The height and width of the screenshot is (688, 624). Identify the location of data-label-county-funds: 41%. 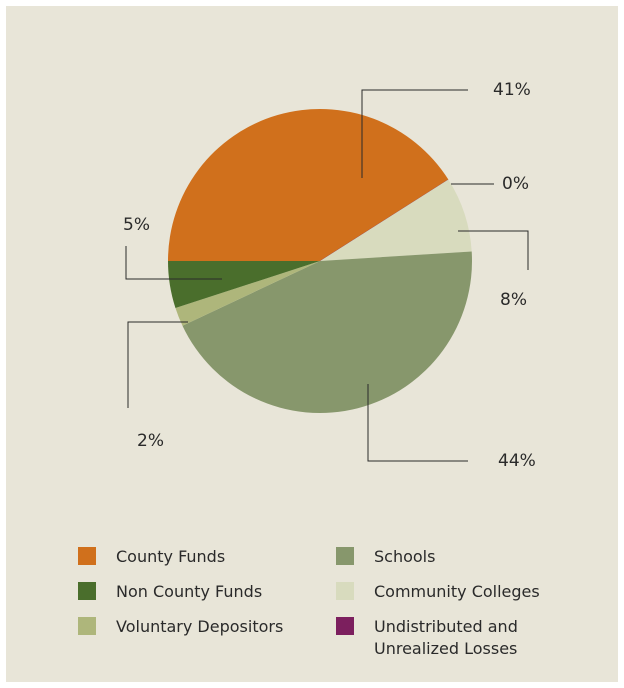
(512, 90).